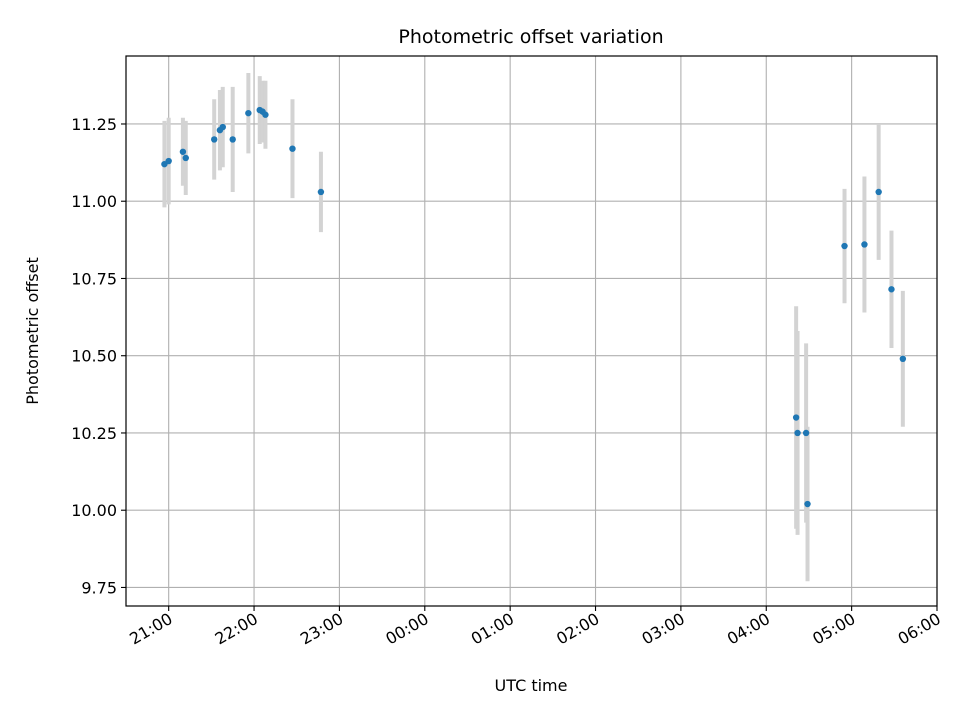  What do you see at coordinates (94, 433) in the screenshot?
I see `y-tick-label: 10.25` at bounding box center [94, 433].